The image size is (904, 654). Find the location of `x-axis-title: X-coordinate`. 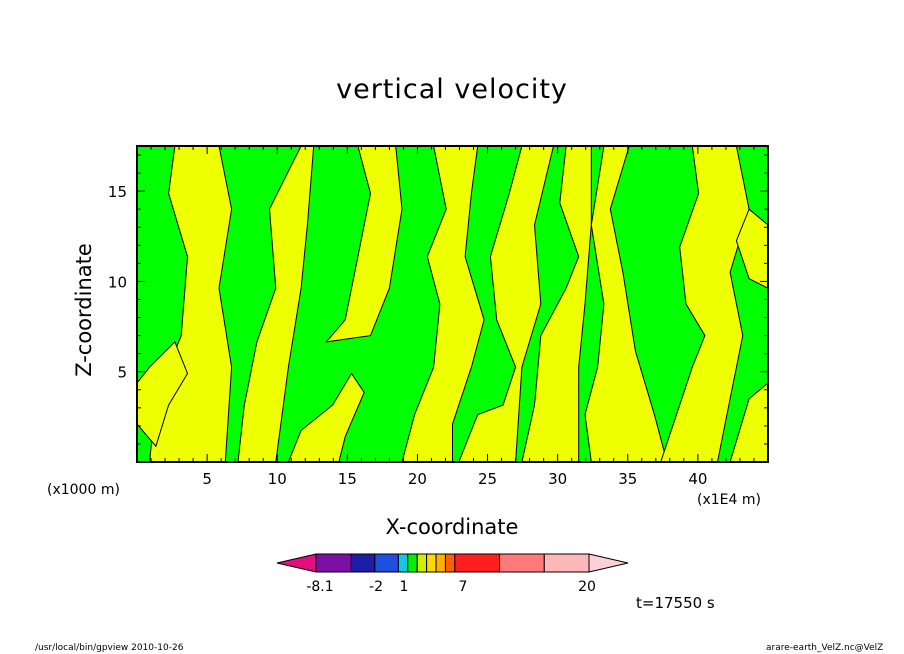

x-axis-title: X-coordinate is located at coordinates (452, 527).